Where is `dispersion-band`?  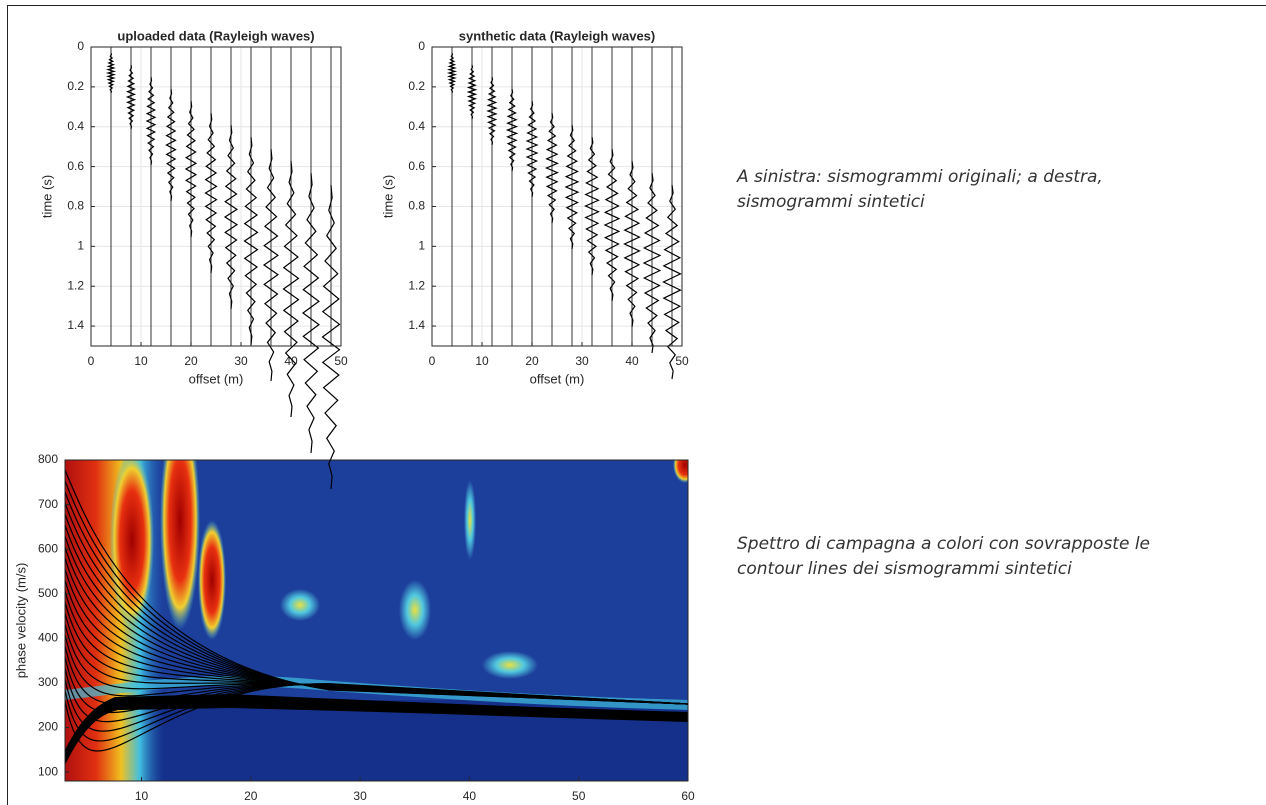 dispersion-band is located at coordinates (376, 729).